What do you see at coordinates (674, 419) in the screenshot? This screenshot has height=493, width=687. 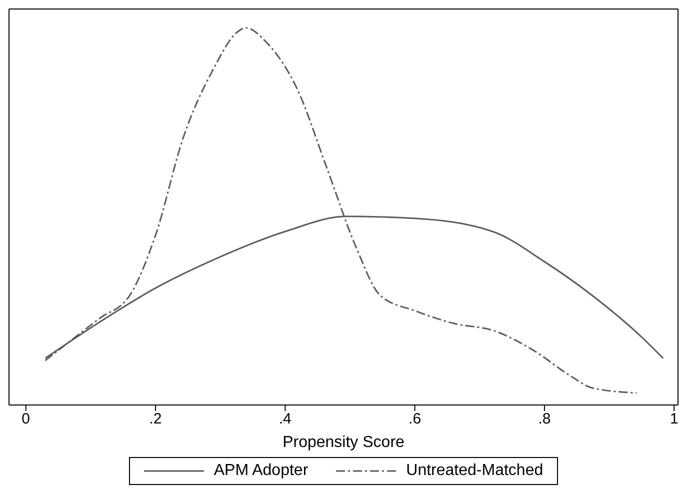 I see `x-tick-label: 1` at bounding box center [674, 419].